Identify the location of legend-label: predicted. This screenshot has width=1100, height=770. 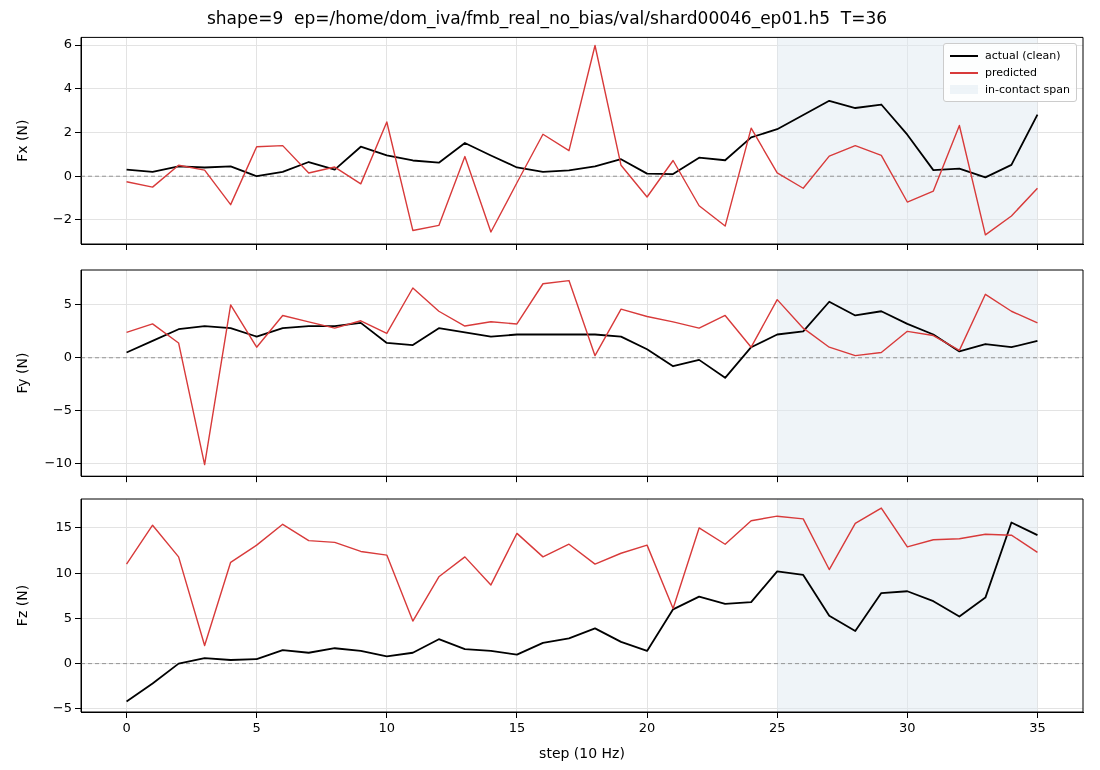
(1011, 73).